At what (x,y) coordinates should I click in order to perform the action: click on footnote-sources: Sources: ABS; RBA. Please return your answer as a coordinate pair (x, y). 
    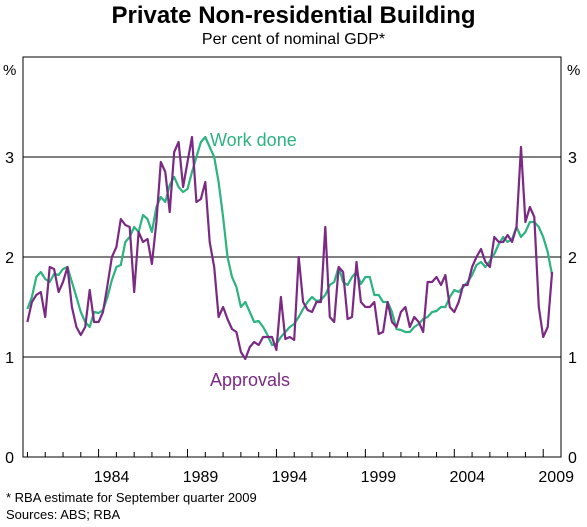
    Looking at the image, I should click on (63, 514).